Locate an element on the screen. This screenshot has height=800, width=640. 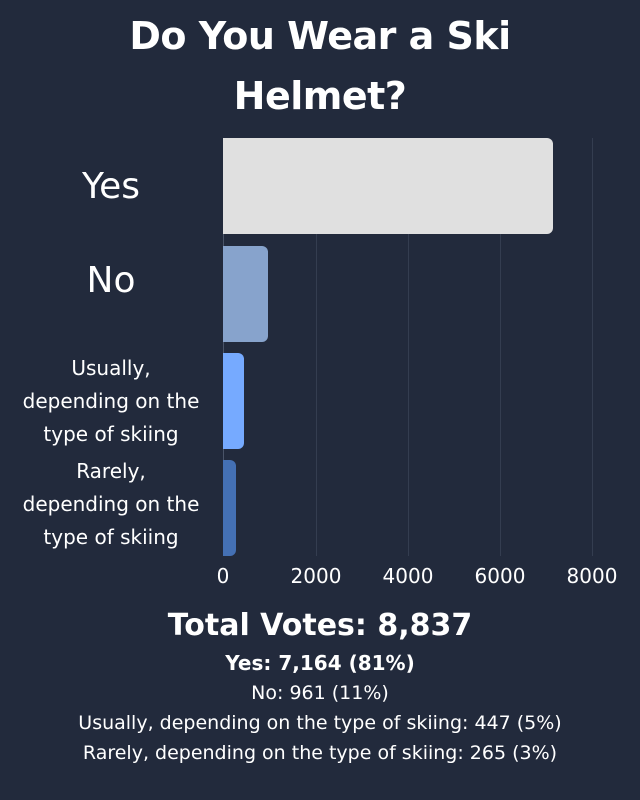
x-tick-8000: 8000 is located at coordinates (592, 576).